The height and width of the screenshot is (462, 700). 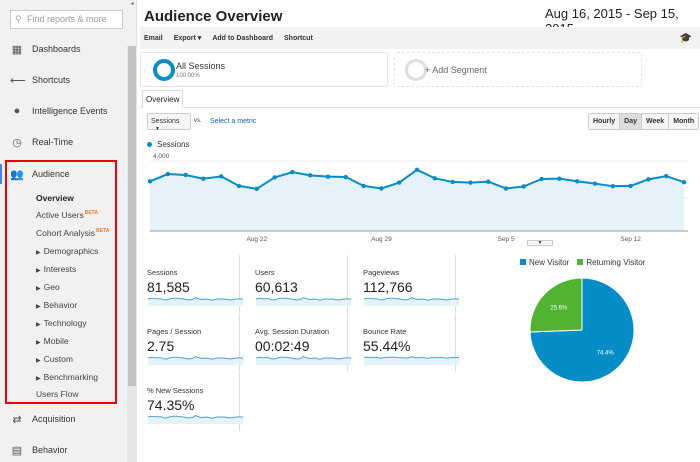 I want to click on sidebar-subitem-mobile: ▶ Mobile, so click(x=52, y=341).